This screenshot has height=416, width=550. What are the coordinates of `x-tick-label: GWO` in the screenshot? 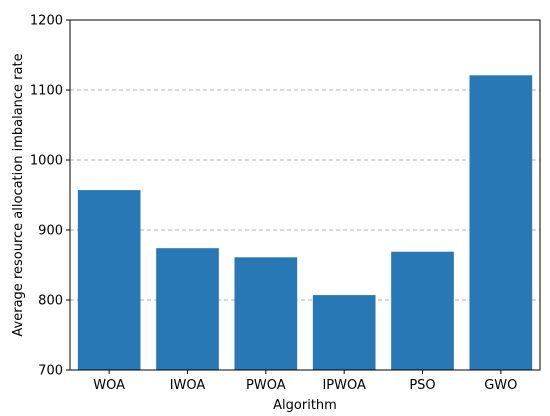 It's located at (500, 385).